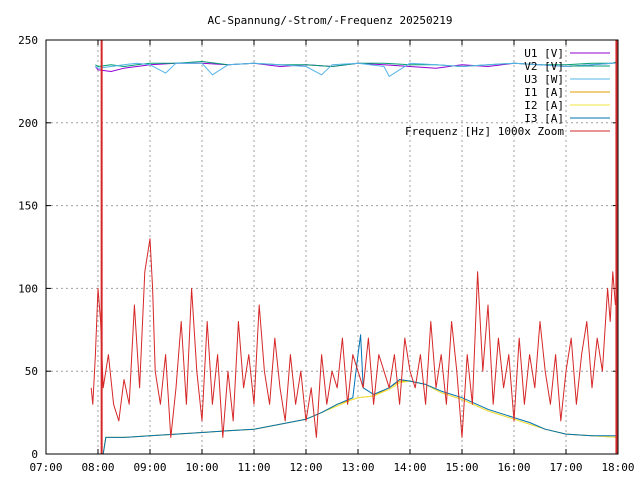 This screenshot has width=640, height=480. I want to click on y-tick-label: 100, so click(28, 288).